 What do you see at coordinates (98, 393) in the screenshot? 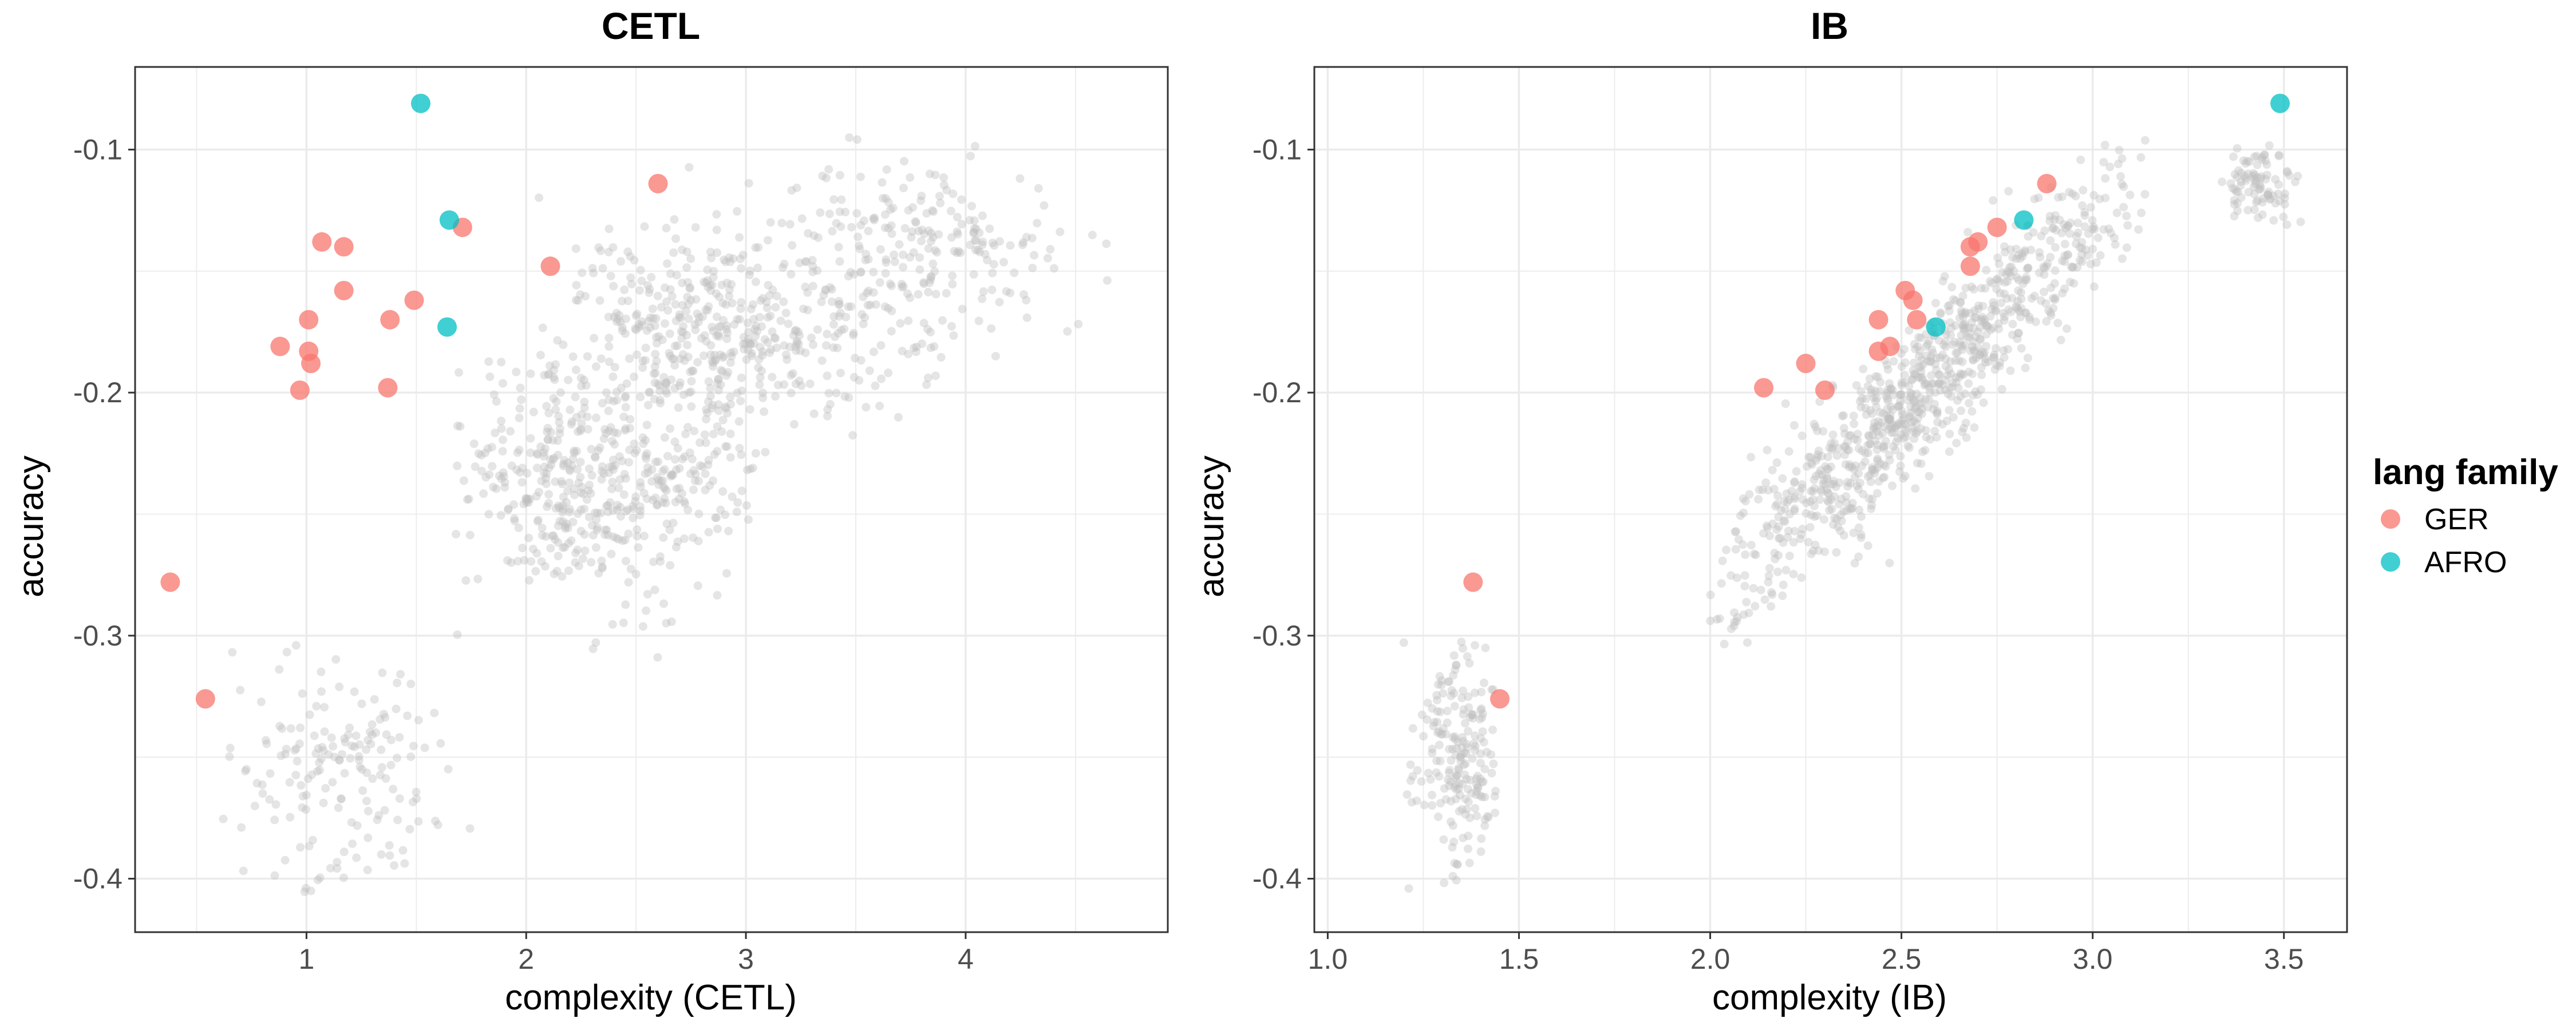
I see `y-tick-label: -0.2` at bounding box center [98, 393].